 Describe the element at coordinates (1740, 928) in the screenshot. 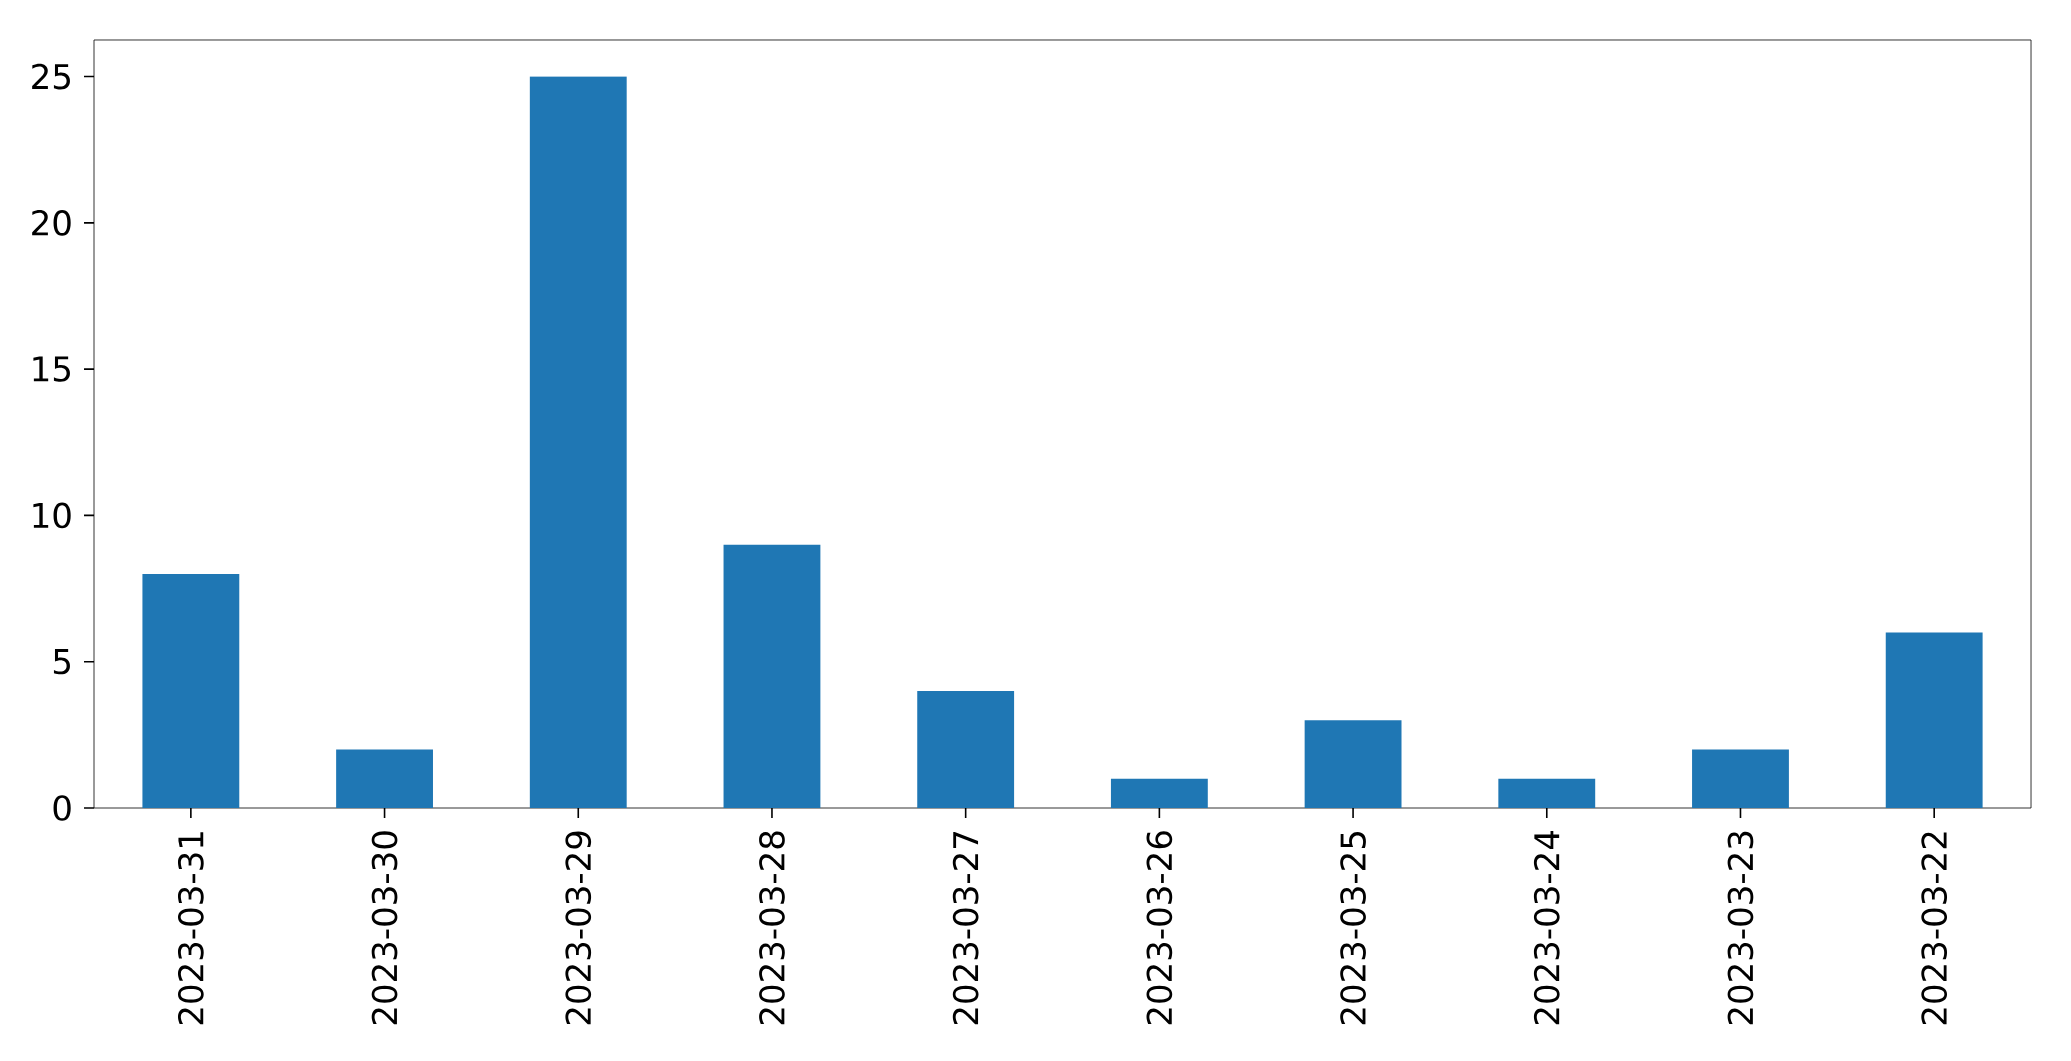

I see `x-tick-label: 2023-03-23` at that location.